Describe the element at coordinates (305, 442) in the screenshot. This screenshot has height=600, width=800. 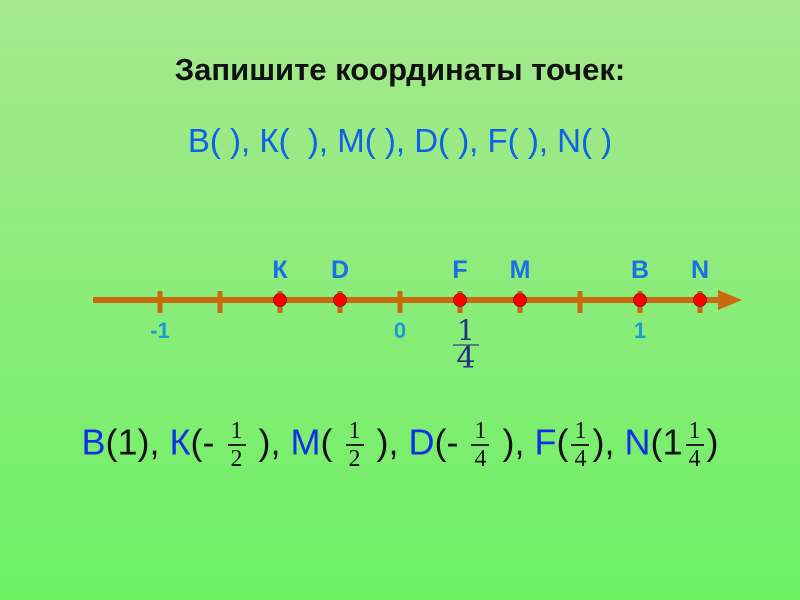
I see `answer-point-name: M` at that location.